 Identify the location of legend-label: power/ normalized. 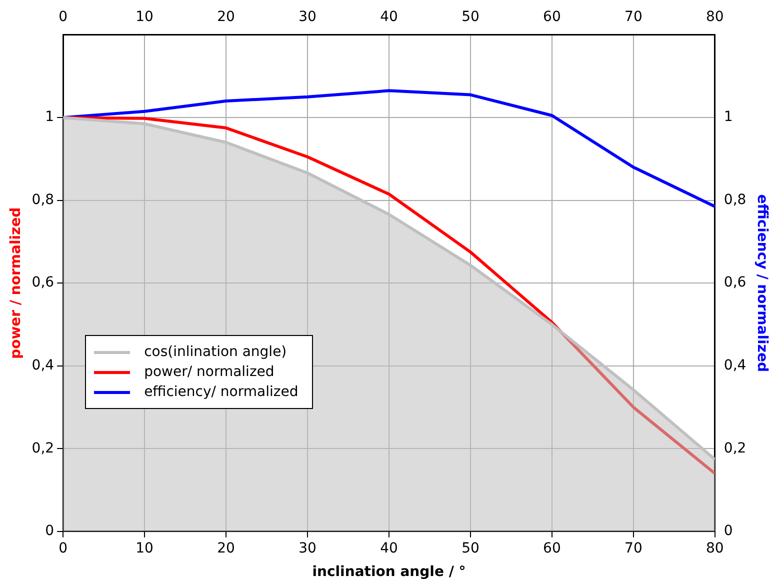
(209, 372).